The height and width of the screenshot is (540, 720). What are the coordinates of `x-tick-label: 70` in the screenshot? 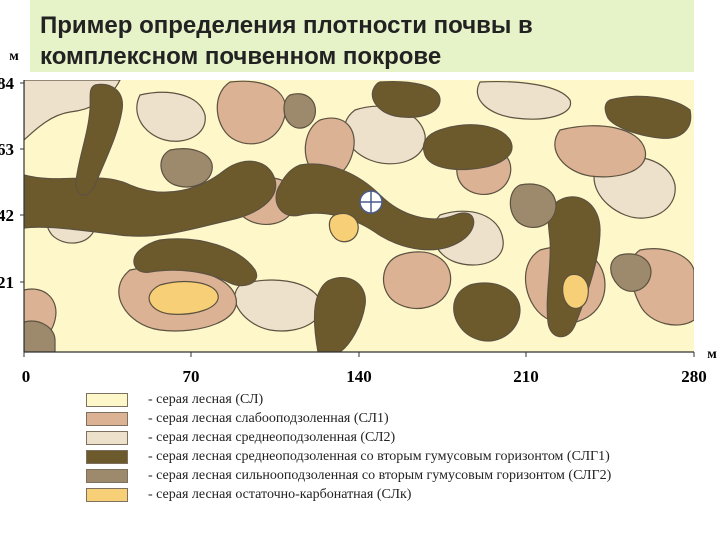 It's located at (191, 376).